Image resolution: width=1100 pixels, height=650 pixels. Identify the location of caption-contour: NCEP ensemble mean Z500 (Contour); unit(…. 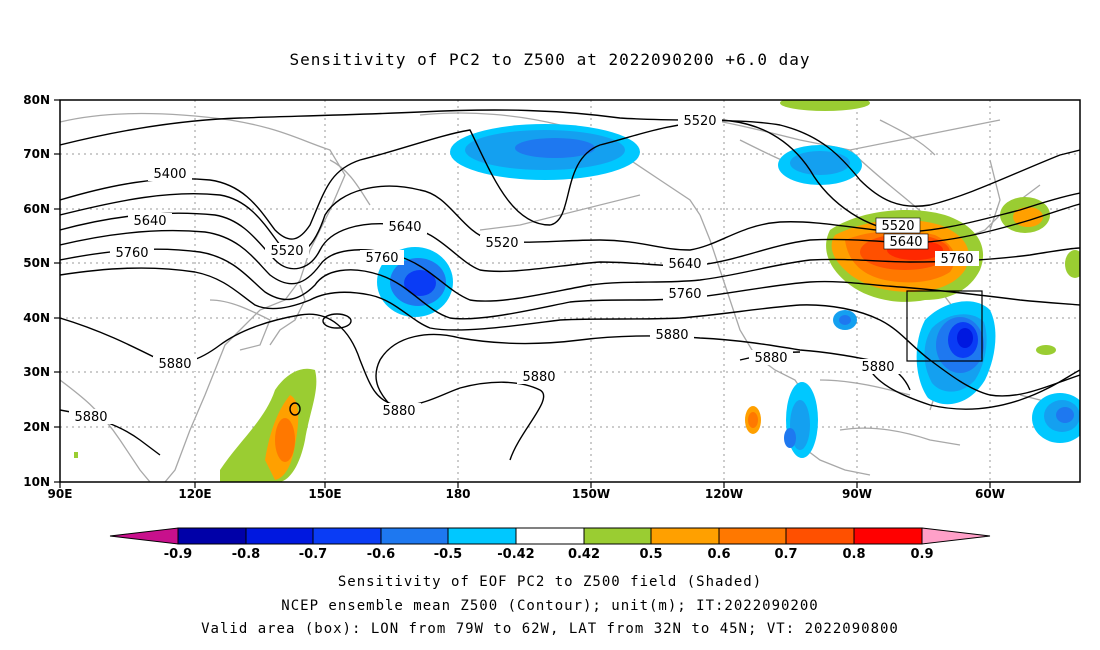
(550, 606).